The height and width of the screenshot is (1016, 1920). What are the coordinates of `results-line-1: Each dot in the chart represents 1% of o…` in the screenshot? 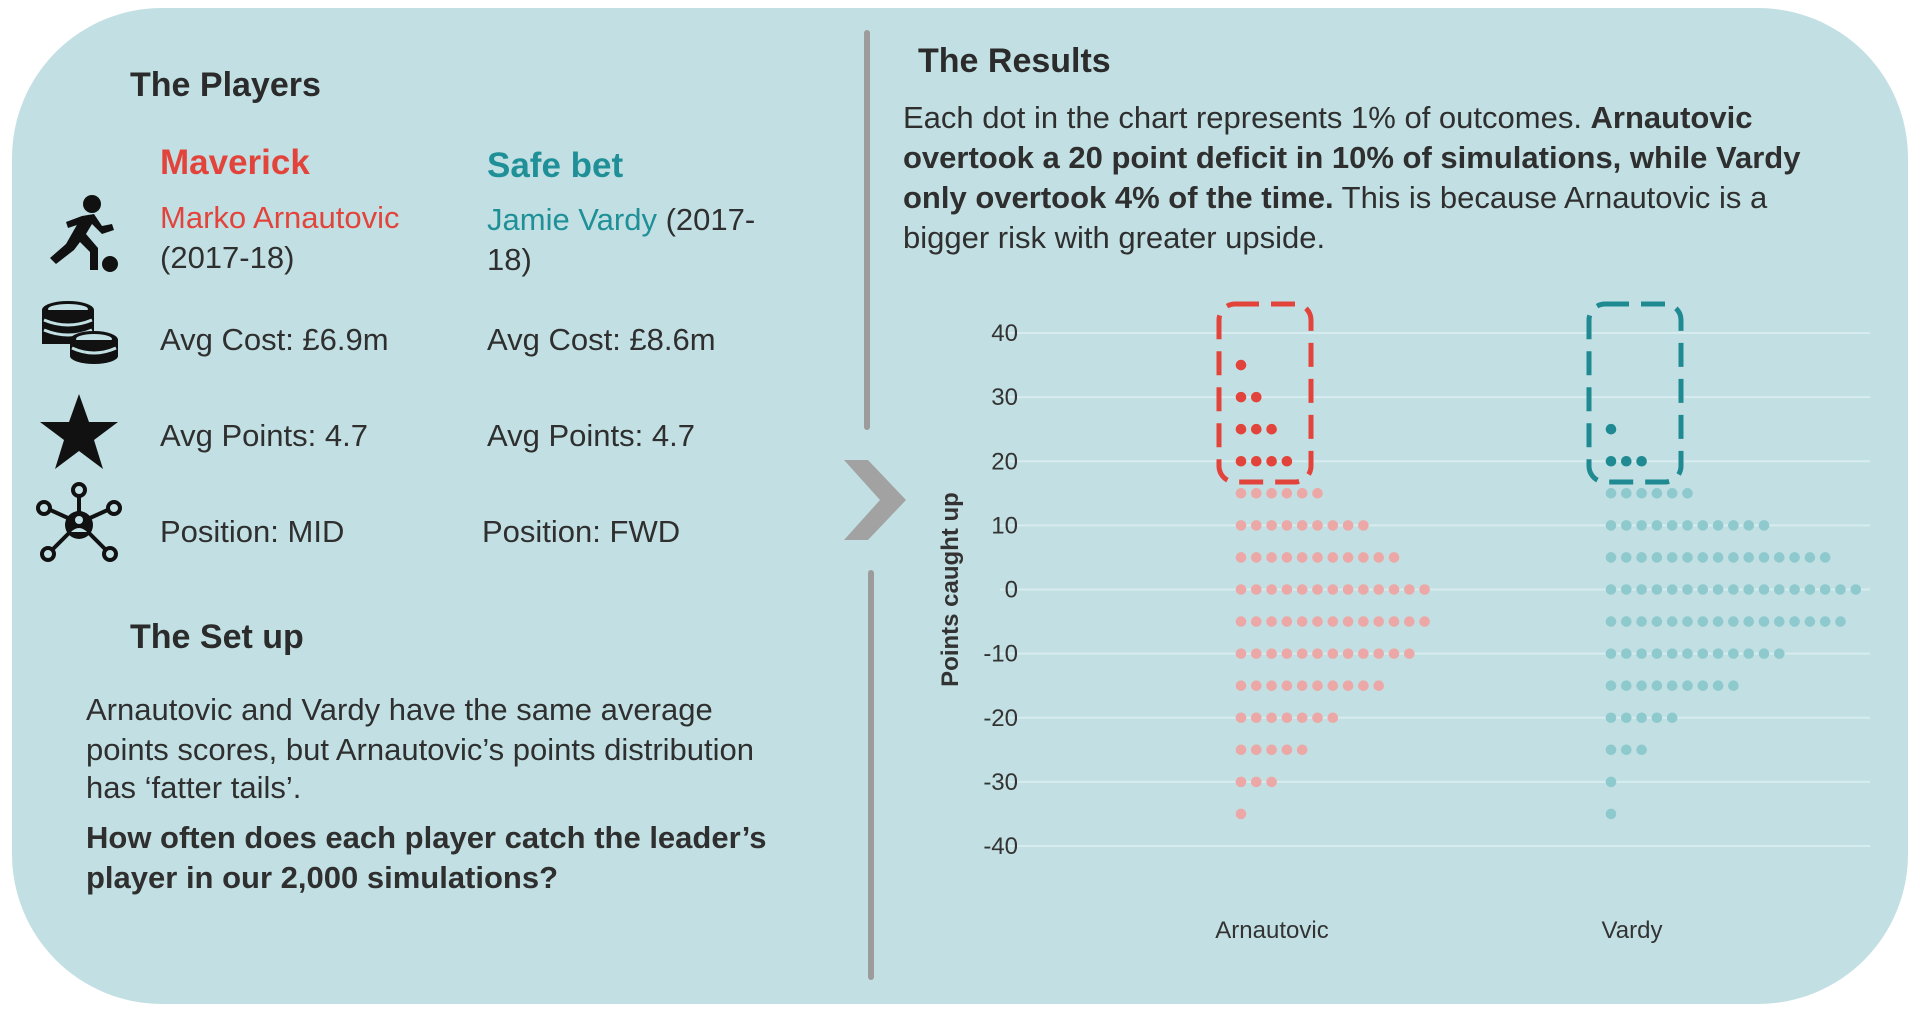 It's located at (1328, 117).